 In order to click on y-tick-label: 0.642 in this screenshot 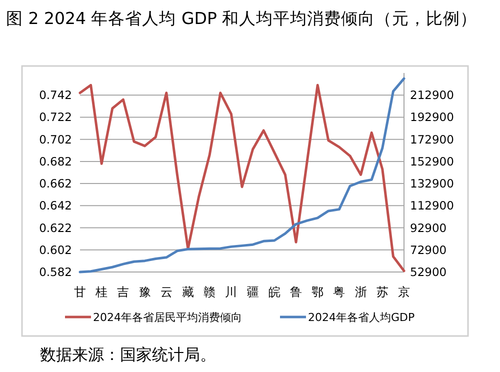, I will do `click(55, 205)`.